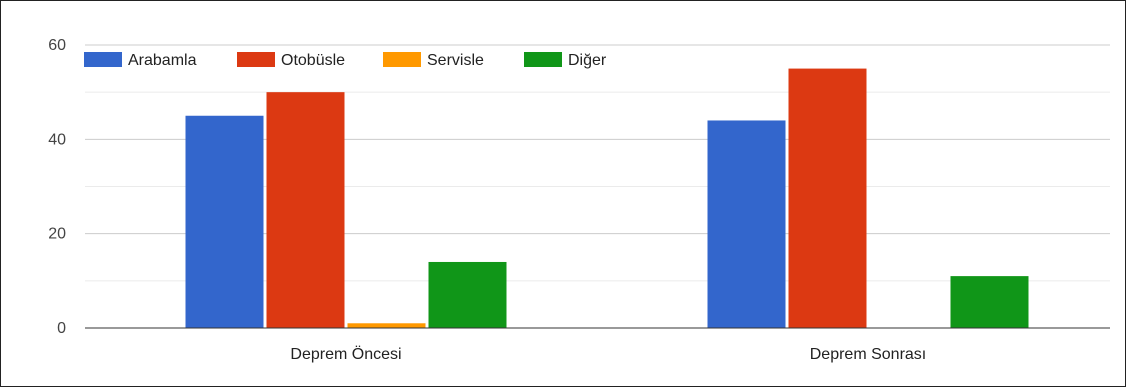 The image size is (1126, 387). What do you see at coordinates (162, 60) in the screenshot?
I see `legend-label: Arabamla` at bounding box center [162, 60].